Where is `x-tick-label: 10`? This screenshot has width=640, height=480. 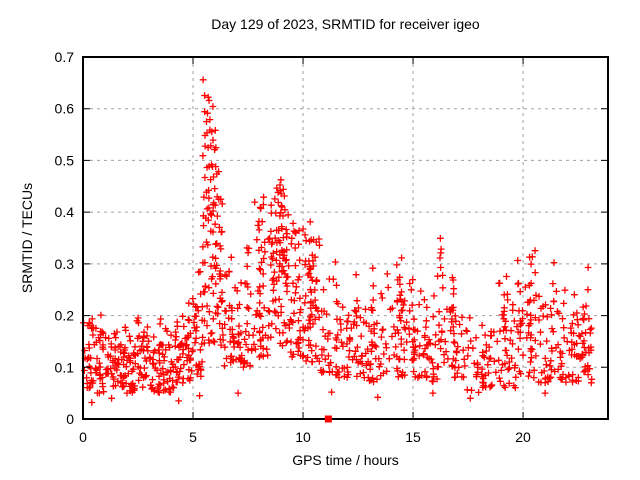 x-tick-label: 10 is located at coordinates (303, 437).